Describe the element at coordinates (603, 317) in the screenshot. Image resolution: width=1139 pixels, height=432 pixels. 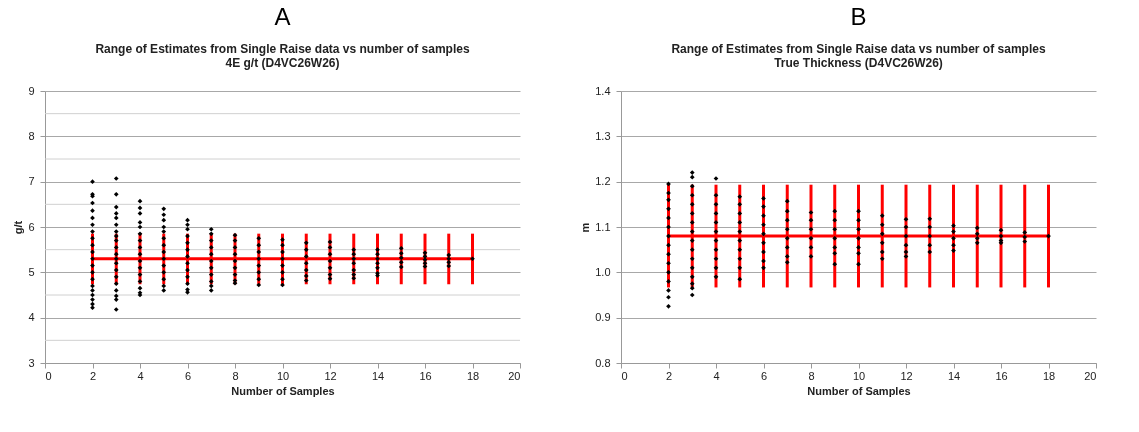
I see `y-tick-label: 0.9` at that location.